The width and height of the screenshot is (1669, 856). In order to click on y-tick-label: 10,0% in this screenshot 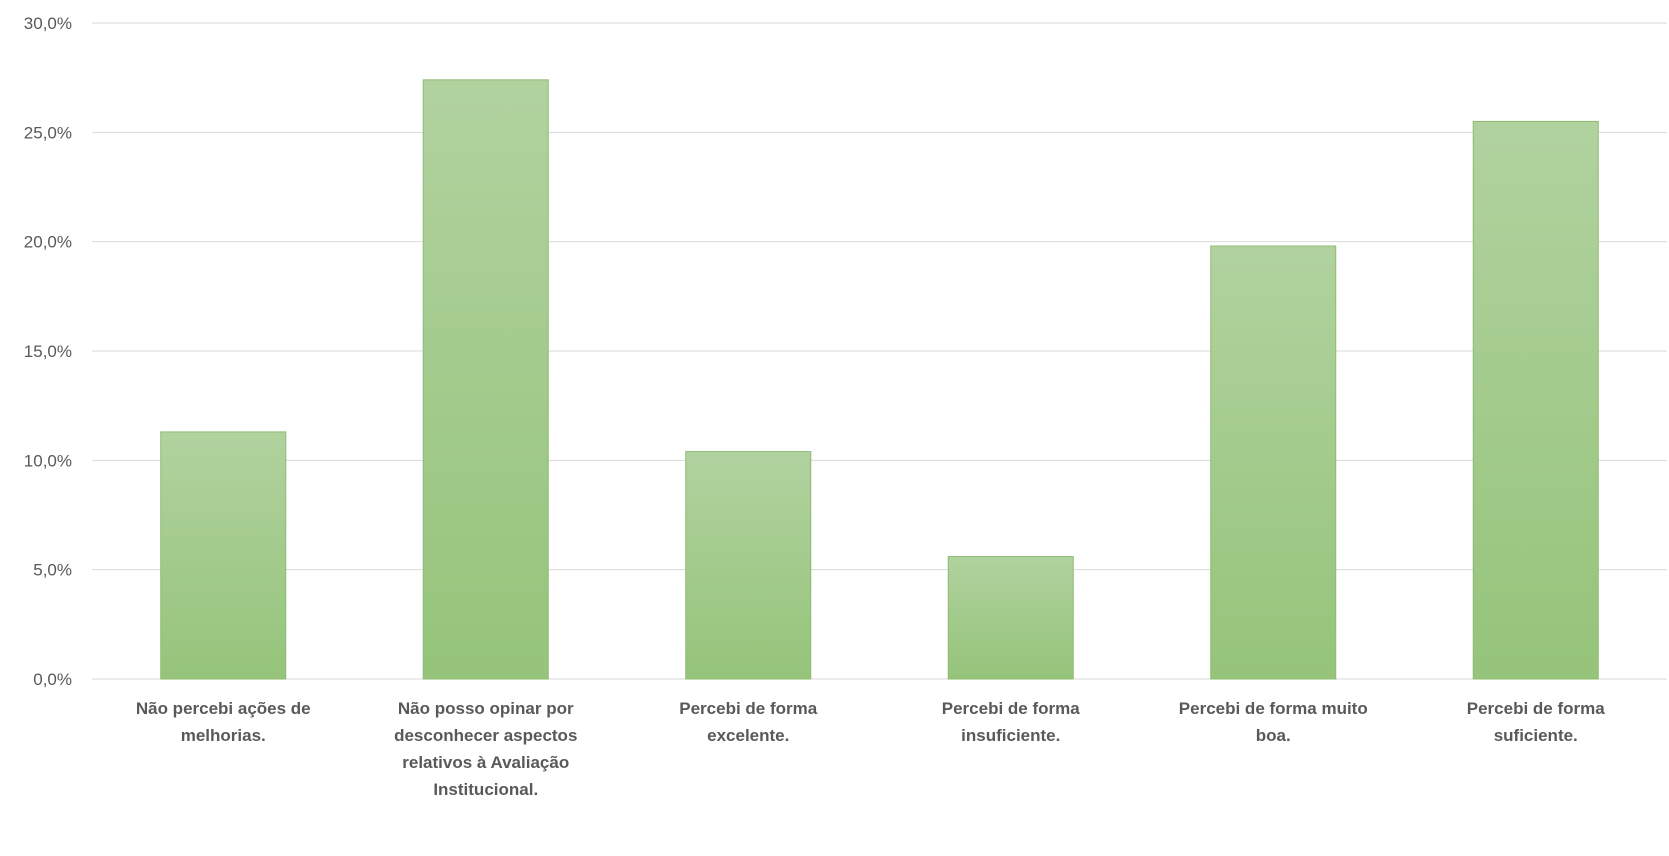, I will do `click(48, 460)`.